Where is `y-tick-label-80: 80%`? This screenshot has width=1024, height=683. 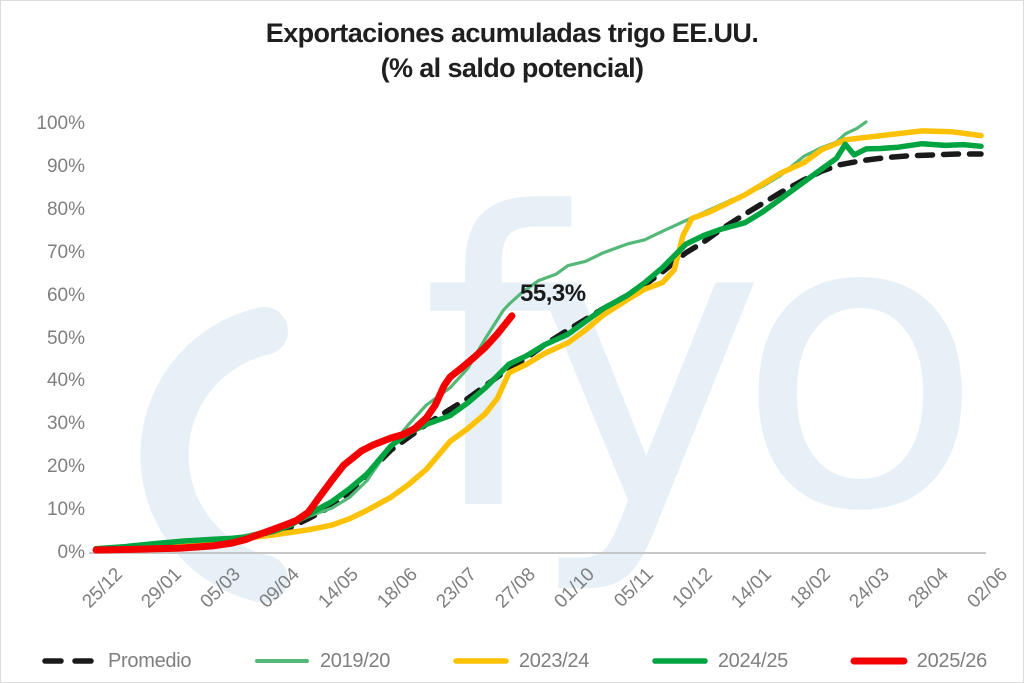
y-tick-label-80: 80% is located at coordinates (65, 209).